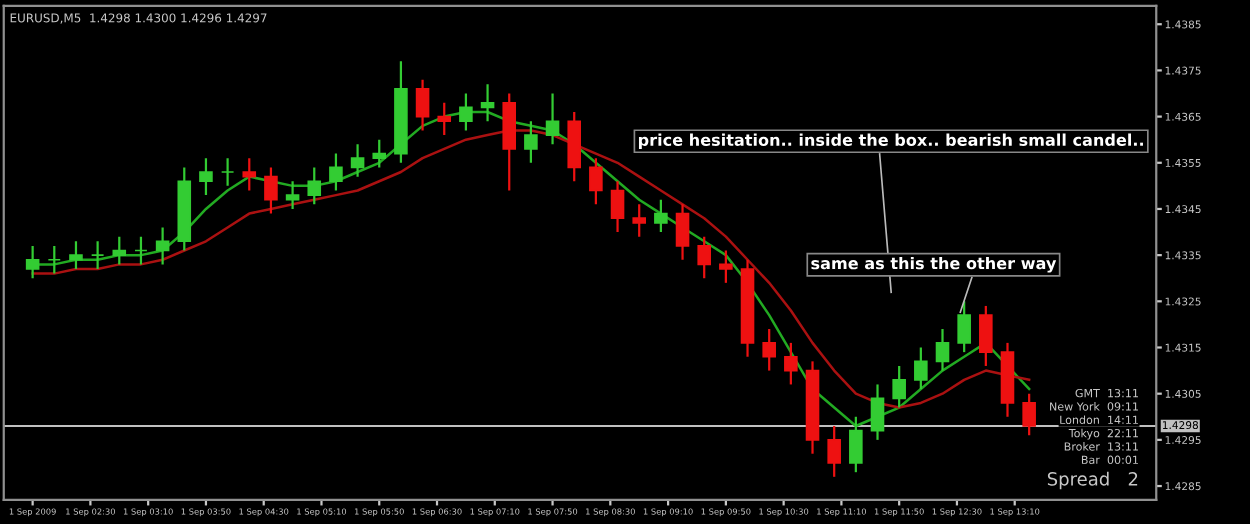  What do you see at coordinates (890, 141) in the screenshot?
I see `annotation: price hesitation.. inside the box.. bearish small candel..` at bounding box center [890, 141].